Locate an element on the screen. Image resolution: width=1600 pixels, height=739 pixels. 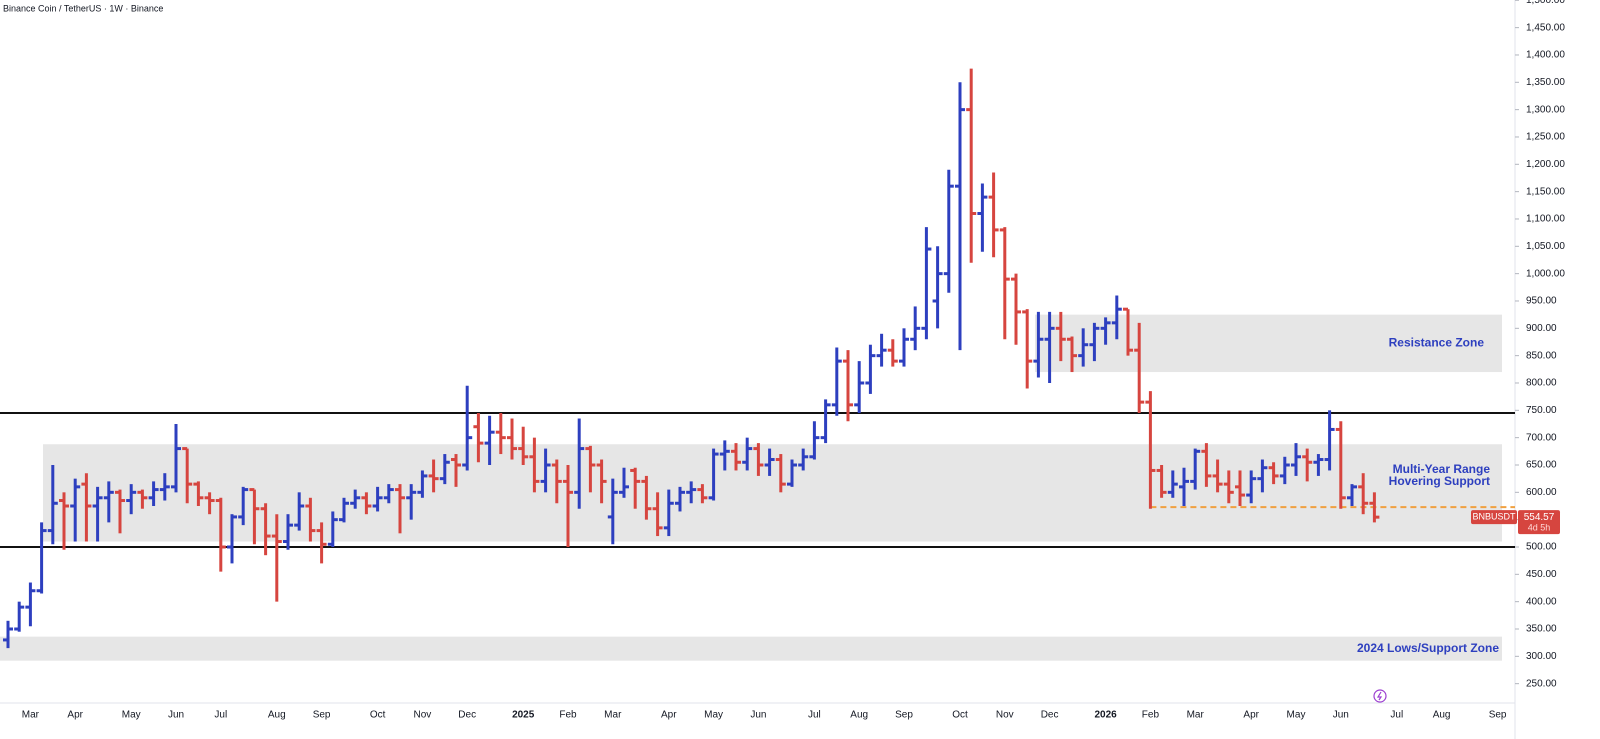
y-tick-label: 1,450.00 is located at coordinates (1545, 27).